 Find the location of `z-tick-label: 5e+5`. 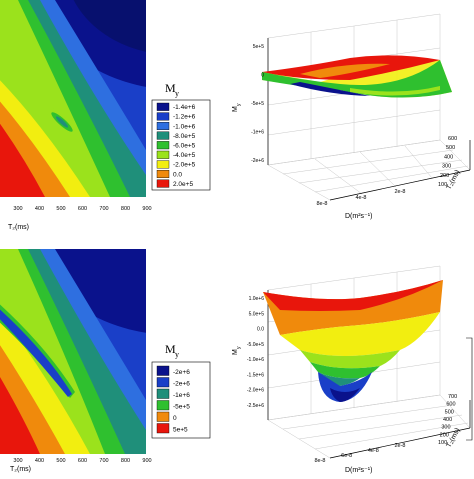

z-tick-label: 5e+5 is located at coordinates (258, 47).